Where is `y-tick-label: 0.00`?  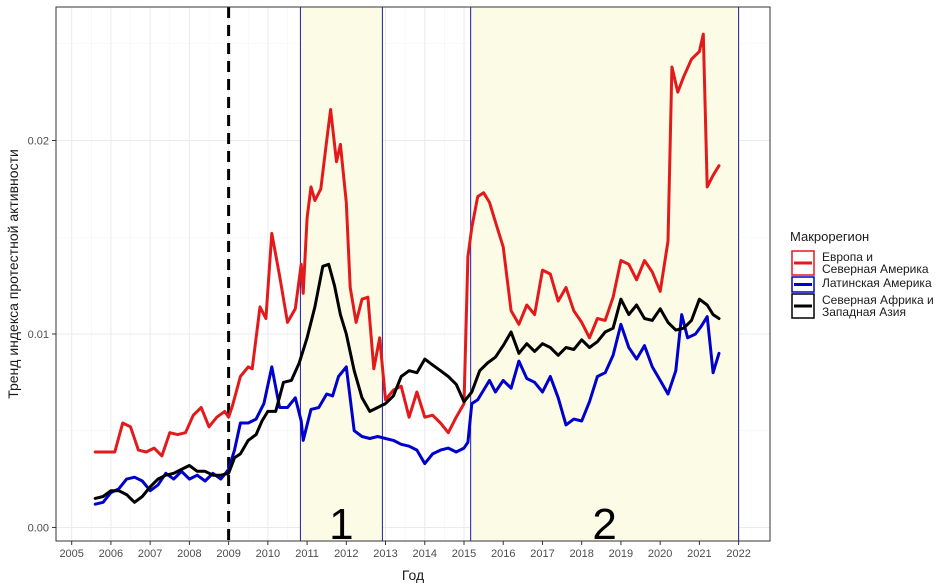
y-tick-label: 0.00 is located at coordinates (38, 528).